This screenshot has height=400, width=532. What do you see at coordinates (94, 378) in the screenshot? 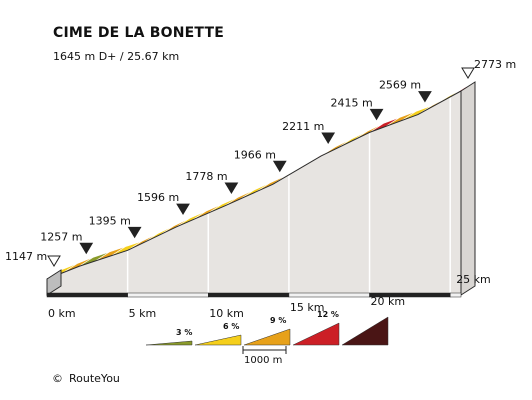
I see `credit-label: RouteYou` at bounding box center [94, 378].